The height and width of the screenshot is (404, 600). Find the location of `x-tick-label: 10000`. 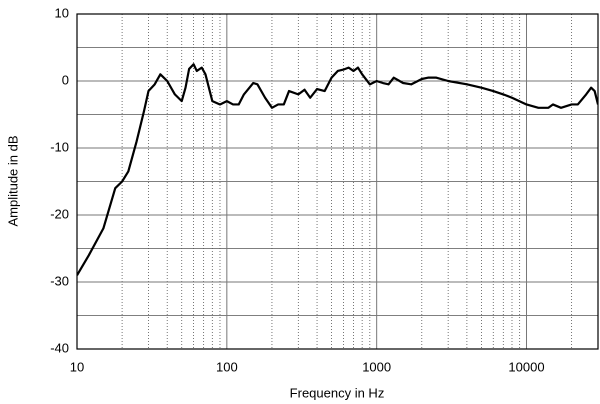

x-tick-label: 10000 is located at coordinates (526, 366).